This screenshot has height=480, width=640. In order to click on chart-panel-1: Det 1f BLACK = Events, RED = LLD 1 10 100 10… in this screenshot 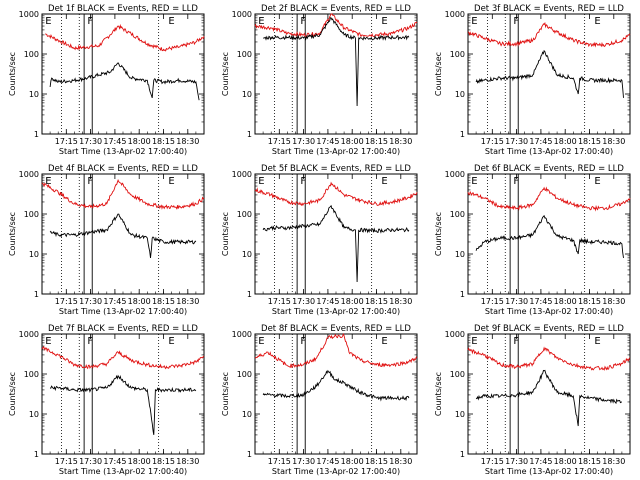, I will do `click(106, 80)`.